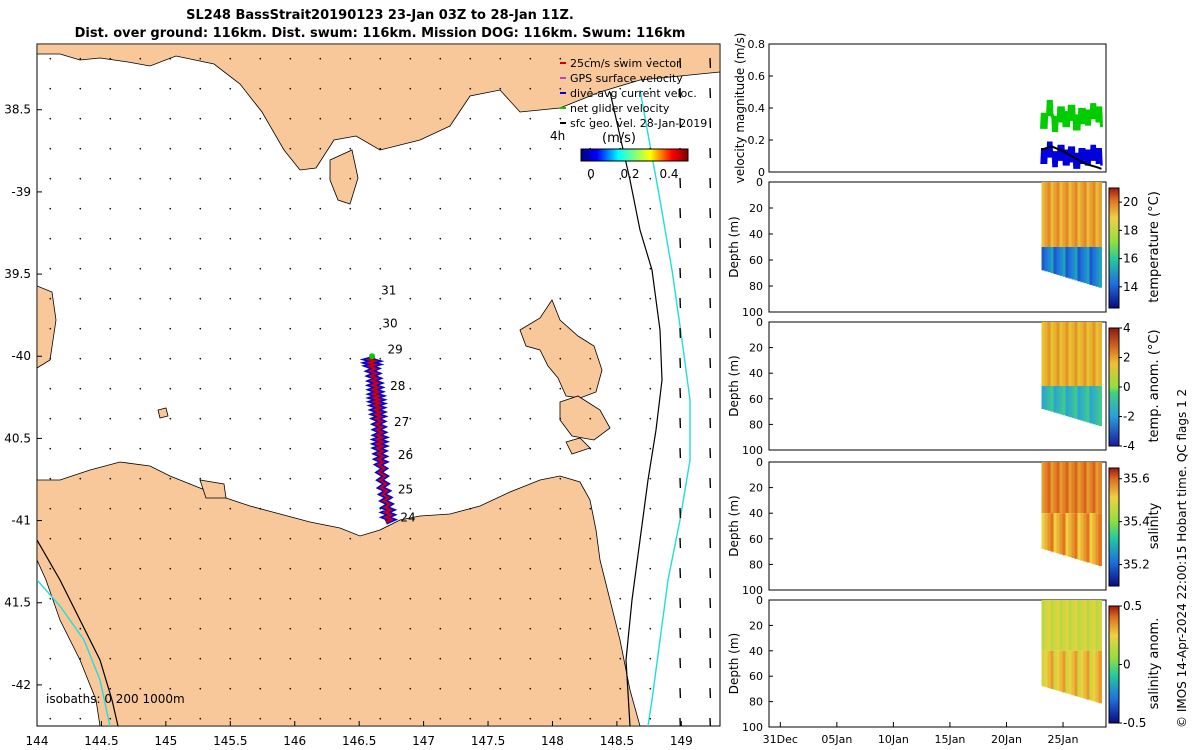 Image resolution: width=1200 pixels, height=750 pixels. I want to click on velocity-tick-label: 0.2, so click(757, 140).